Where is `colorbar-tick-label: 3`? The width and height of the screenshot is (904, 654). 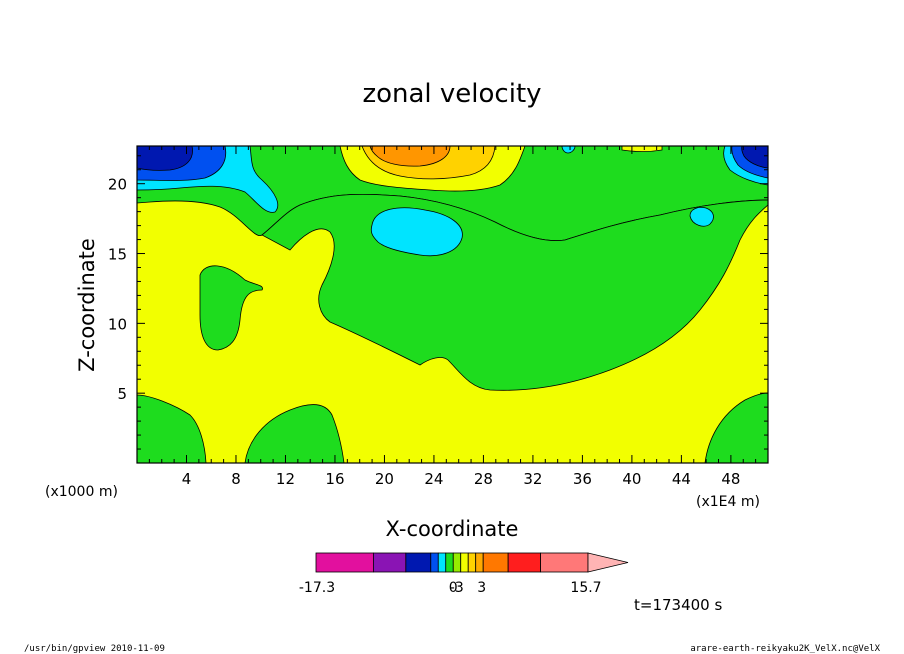
colorbar-tick-label: 3 is located at coordinates (481, 588).